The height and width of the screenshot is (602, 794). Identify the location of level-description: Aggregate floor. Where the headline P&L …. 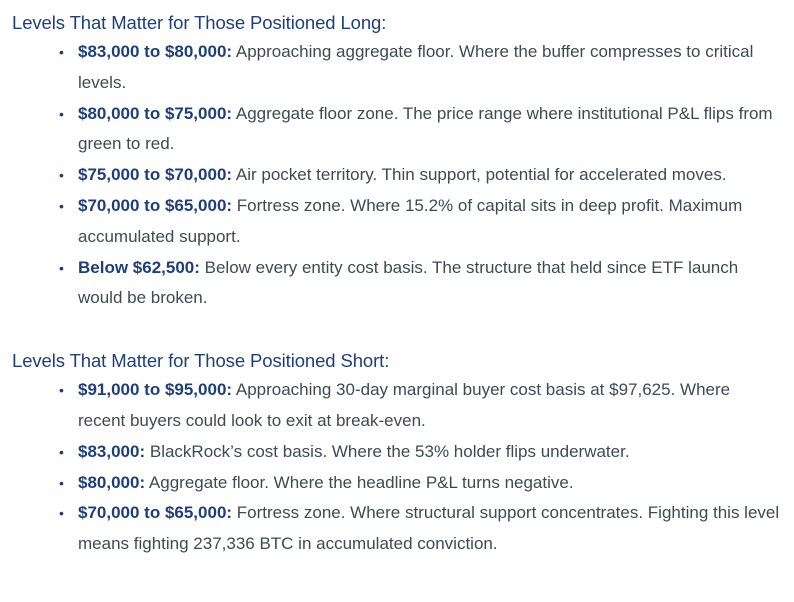
(361, 482).